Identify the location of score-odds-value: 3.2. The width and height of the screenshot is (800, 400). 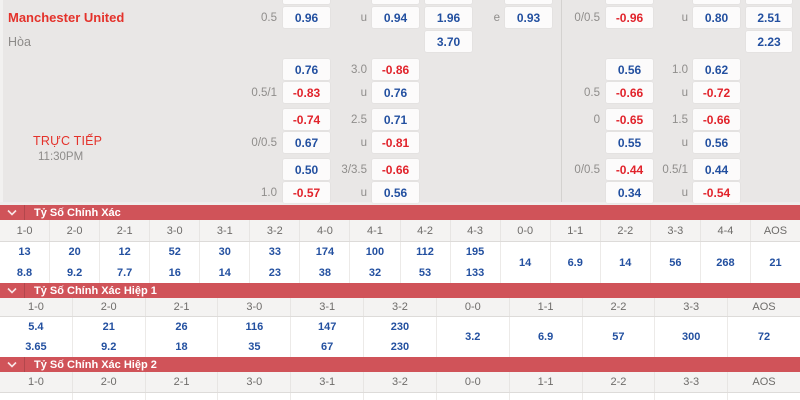
(473, 337).